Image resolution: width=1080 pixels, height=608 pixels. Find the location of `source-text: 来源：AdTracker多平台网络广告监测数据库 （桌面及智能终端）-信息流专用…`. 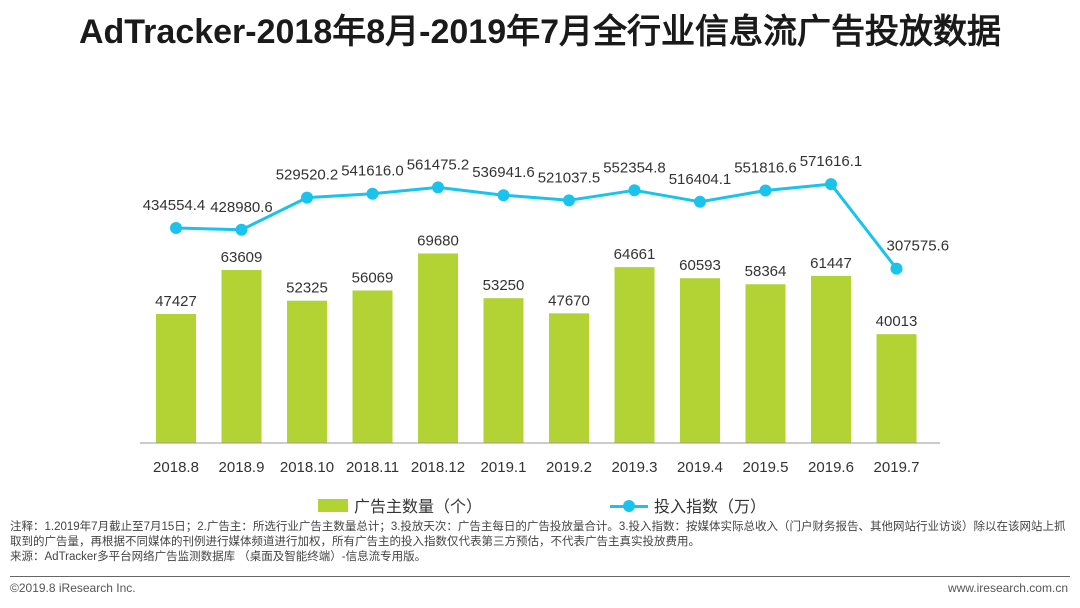

source-text: 来源：AdTracker多平台网络广告监测数据库 （桌面及智能终端）-信息流专用… is located at coordinates (218, 557).